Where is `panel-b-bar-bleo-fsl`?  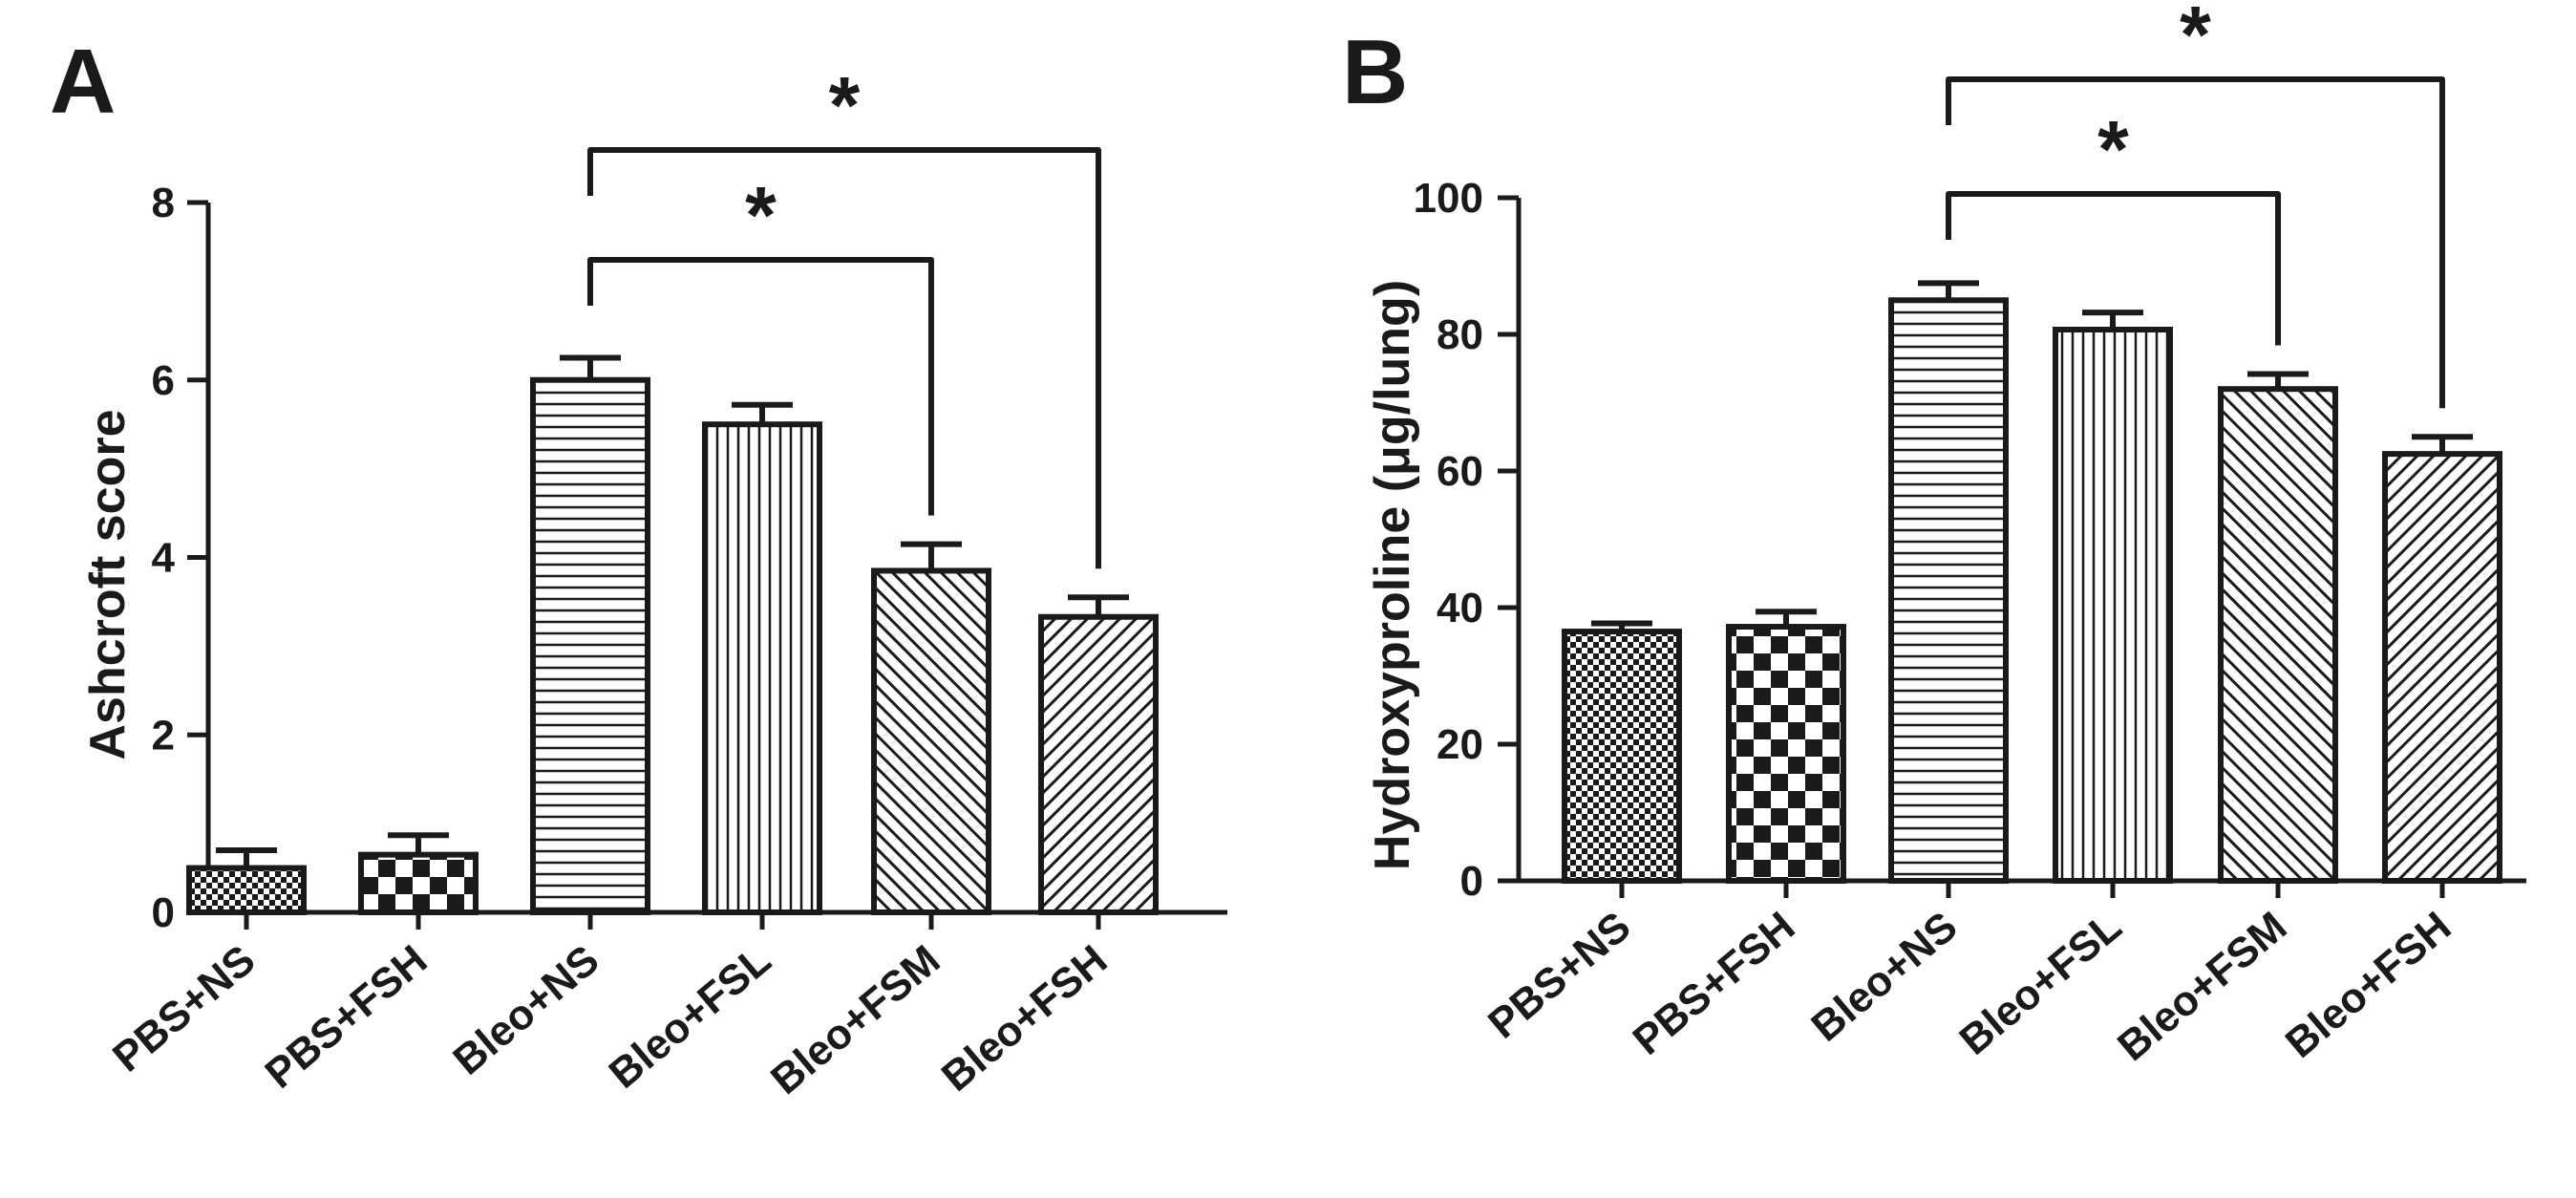
panel-b-bar-bleo-fsl is located at coordinates (2113, 605).